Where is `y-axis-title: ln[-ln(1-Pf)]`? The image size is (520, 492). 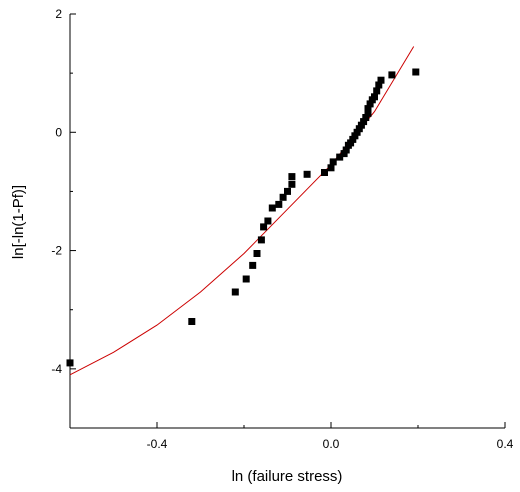
y-axis-title: ln[-ln(1-Pf)] is located at coordinates (18, 222).